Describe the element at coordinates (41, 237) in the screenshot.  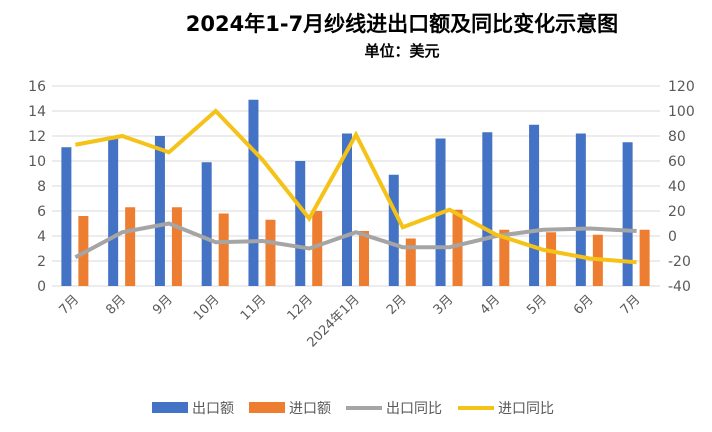
I see `y-left-tick-label: 4` at that location.